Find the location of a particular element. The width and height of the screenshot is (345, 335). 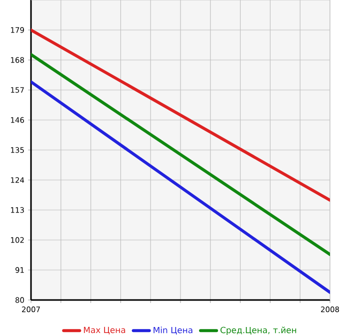

legend-label: Max Цена is located at coordinates (105, 330).